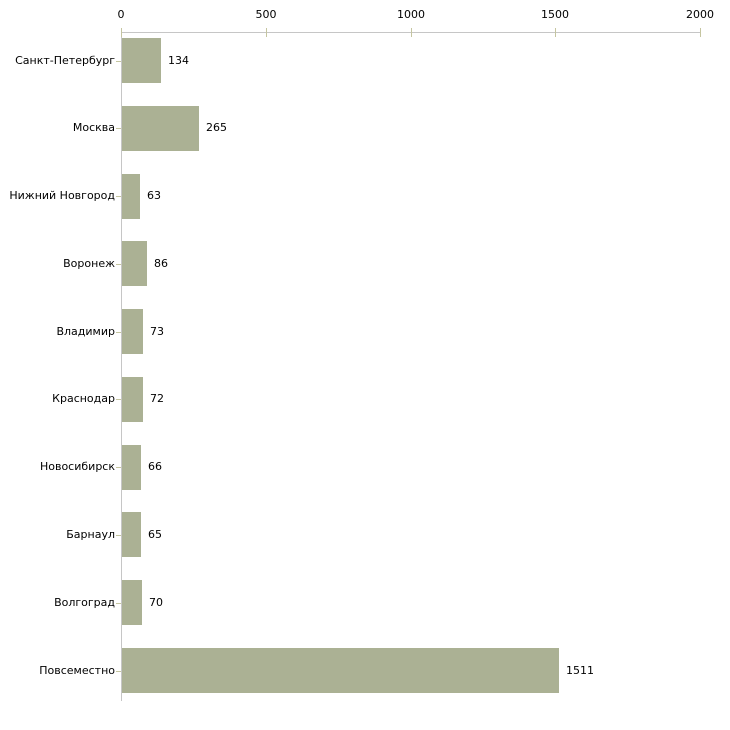 This screenshot has width=730, height=730. Describe the element at coordinates (121, 366) in the screenshot. I see `y-axis-line` at that location.